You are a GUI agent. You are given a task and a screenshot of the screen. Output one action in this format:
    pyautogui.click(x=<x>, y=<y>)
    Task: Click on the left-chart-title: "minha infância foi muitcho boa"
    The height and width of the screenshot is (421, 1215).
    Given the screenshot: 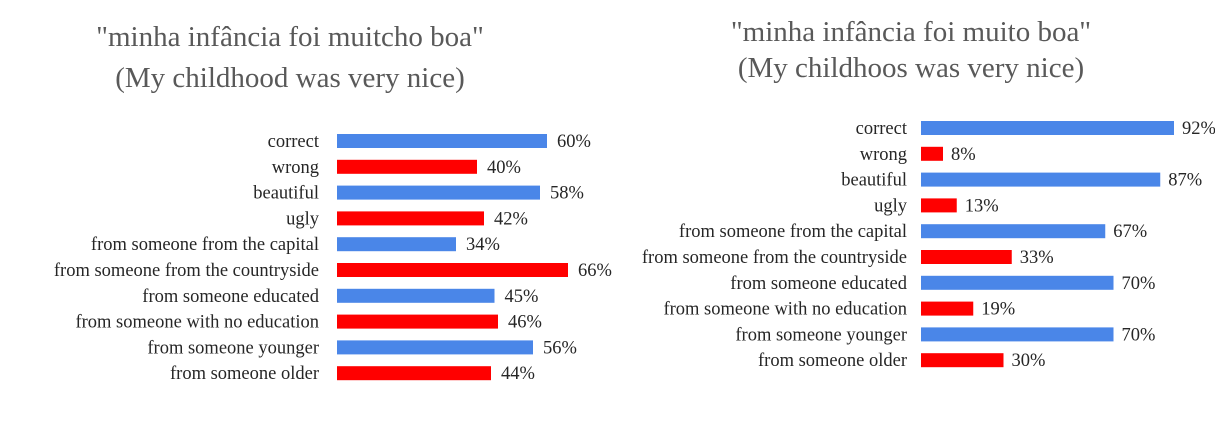 What is the action you would take?
    pyautogui.click(x=290, y=37)
    